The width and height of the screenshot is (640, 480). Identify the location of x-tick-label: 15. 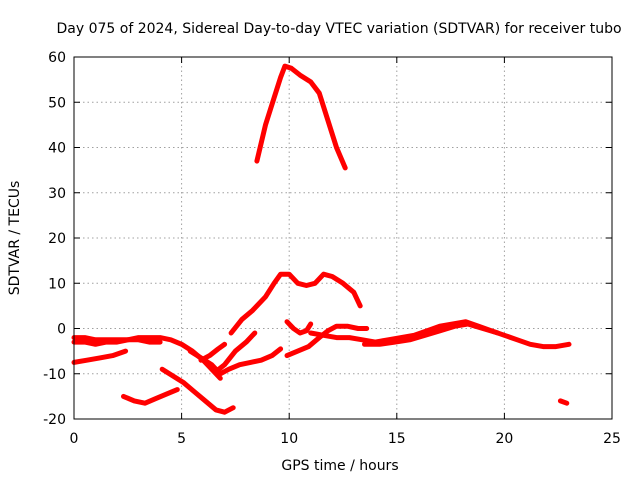
(397, 439).